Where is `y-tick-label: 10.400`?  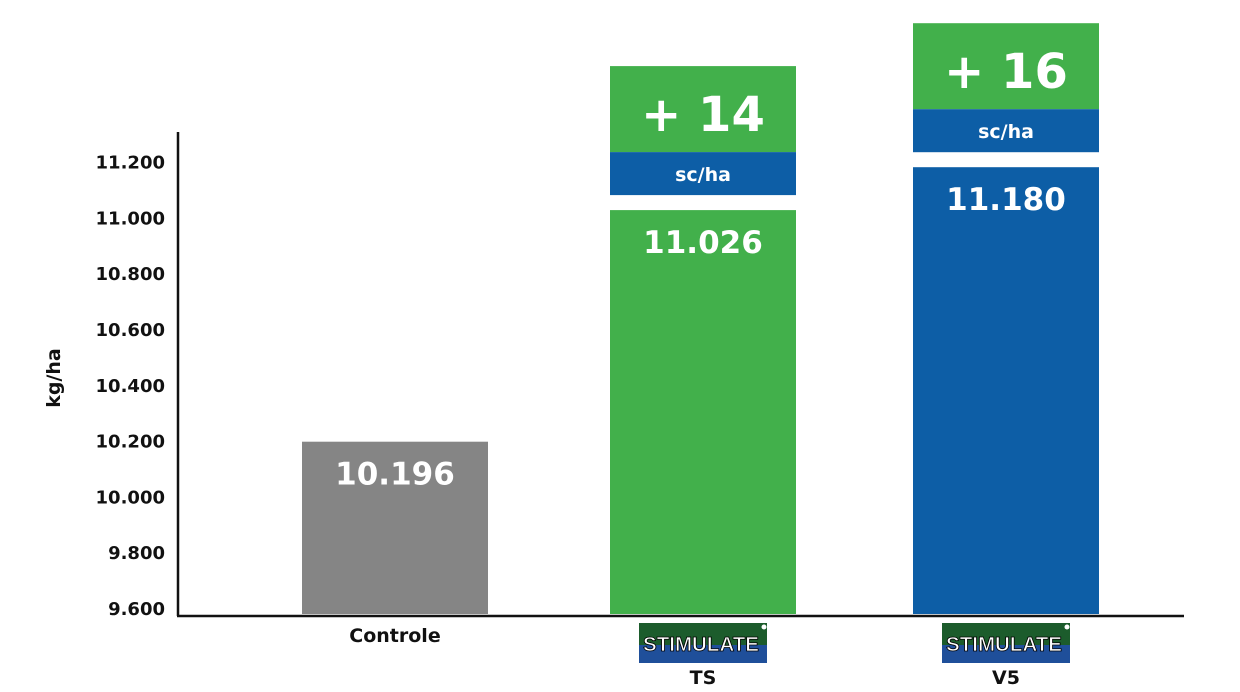
y-tick-label: 10.400 is located at coordinates (130, 386).